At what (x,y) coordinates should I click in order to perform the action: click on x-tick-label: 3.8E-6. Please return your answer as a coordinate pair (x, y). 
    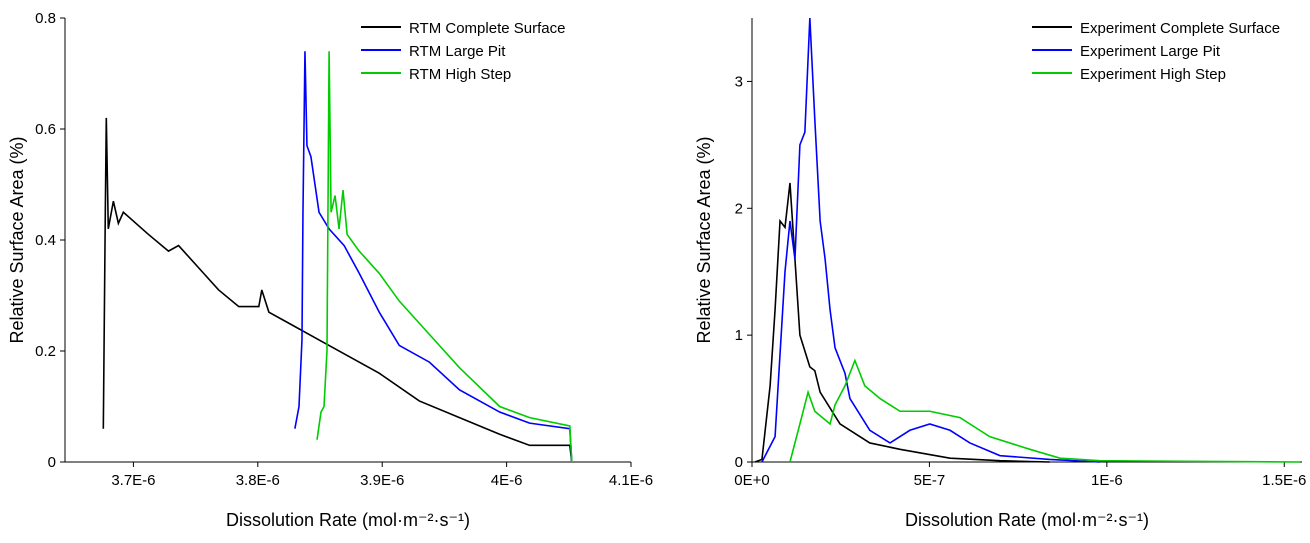
    Looking at the image, I should click on (258, 480).